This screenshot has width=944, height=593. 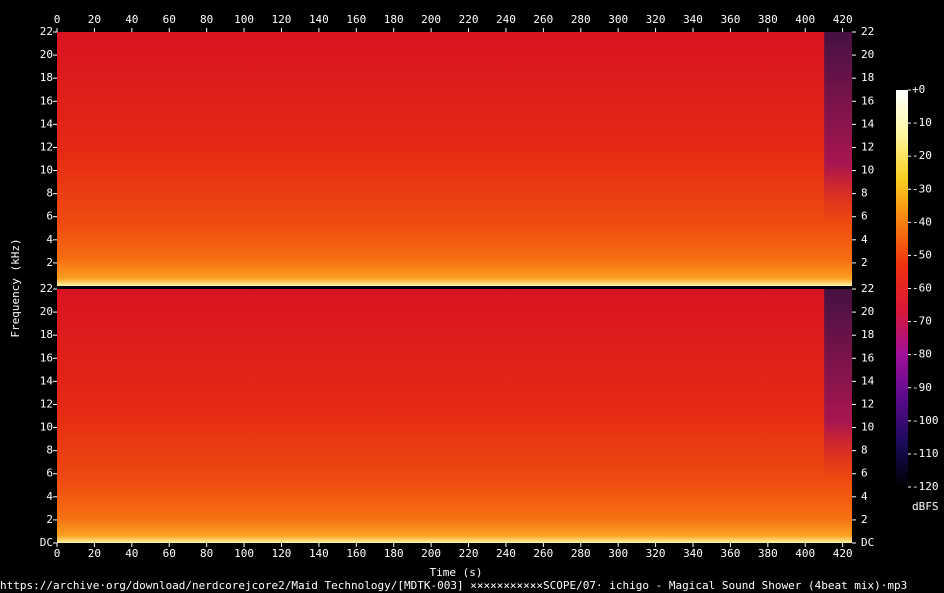 I want to click on x-tick-label: 360, so click(x=730, y=19).